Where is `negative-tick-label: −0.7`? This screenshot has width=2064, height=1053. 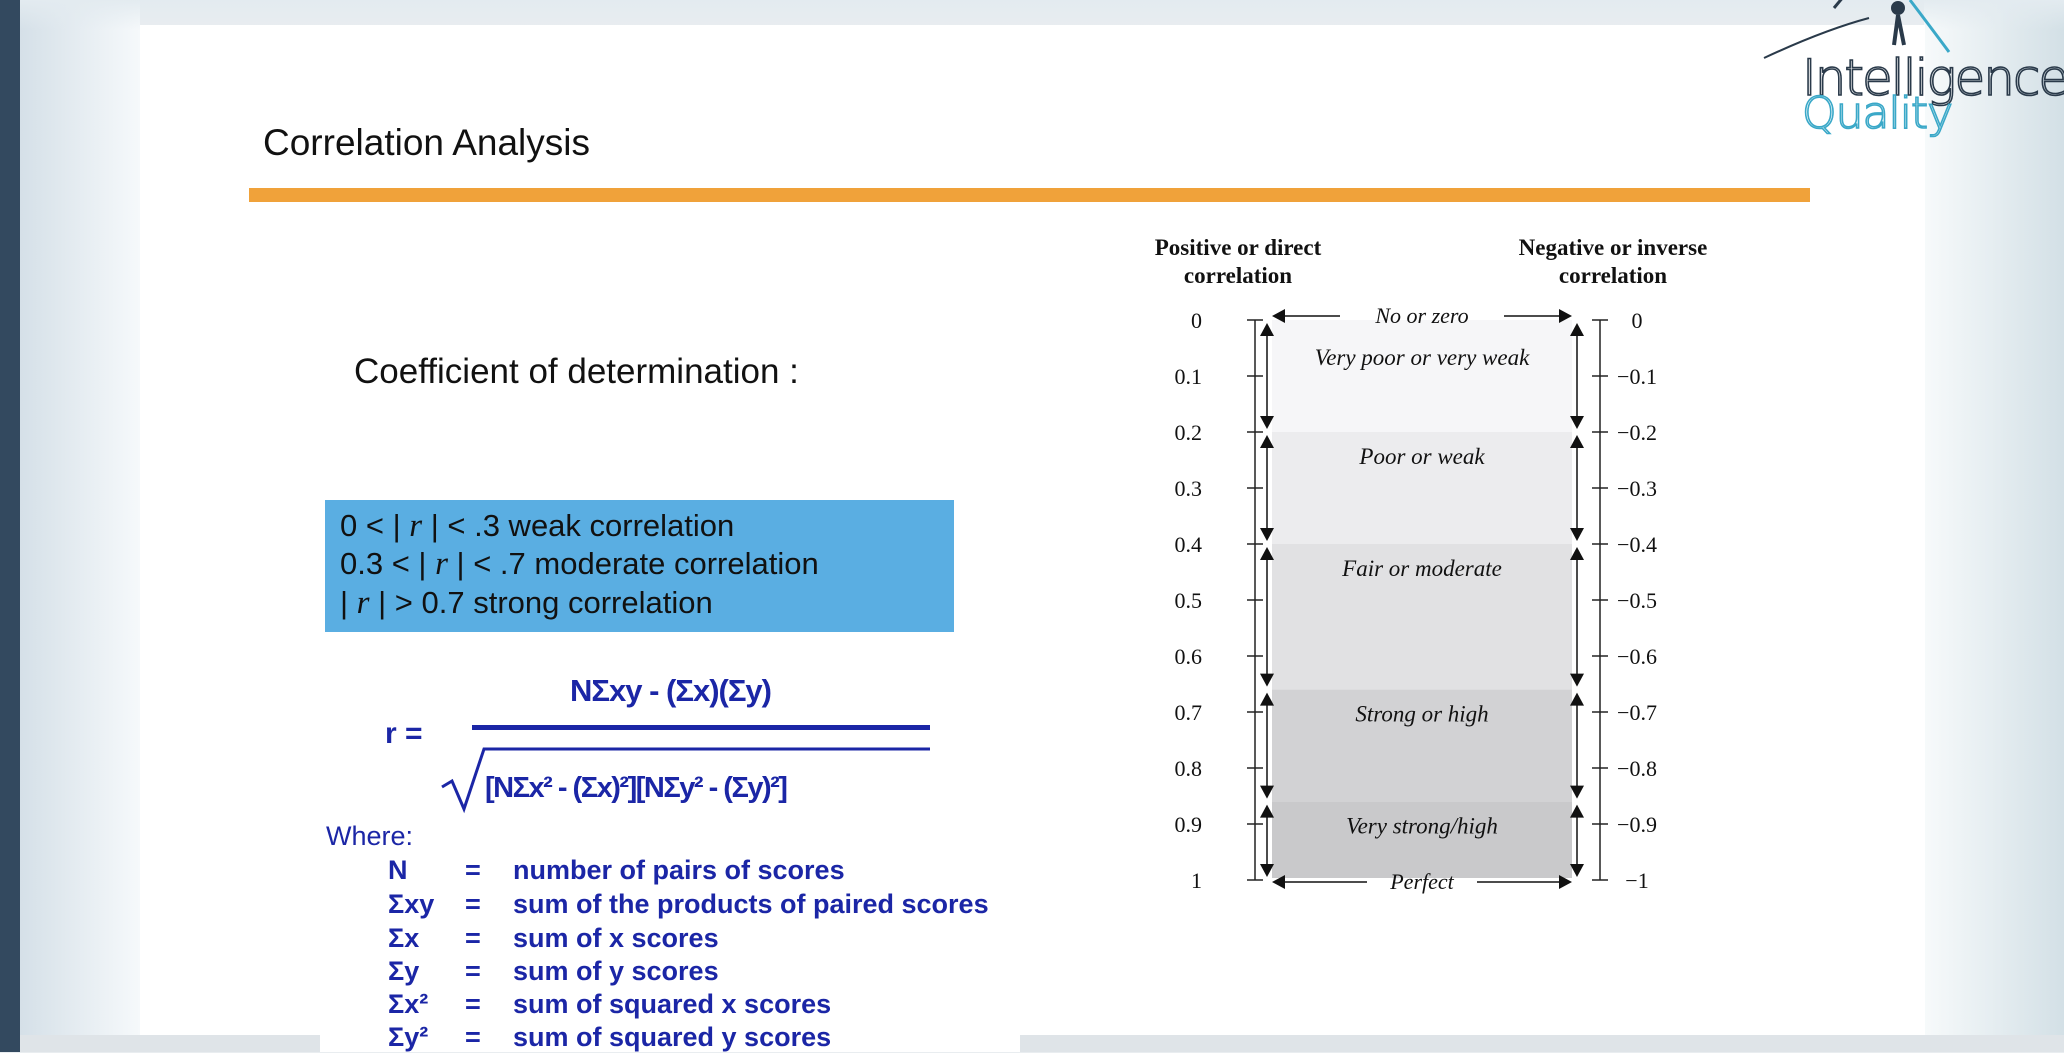
negative-tick-label: −0.7 is located at coordinates (1637, 712).